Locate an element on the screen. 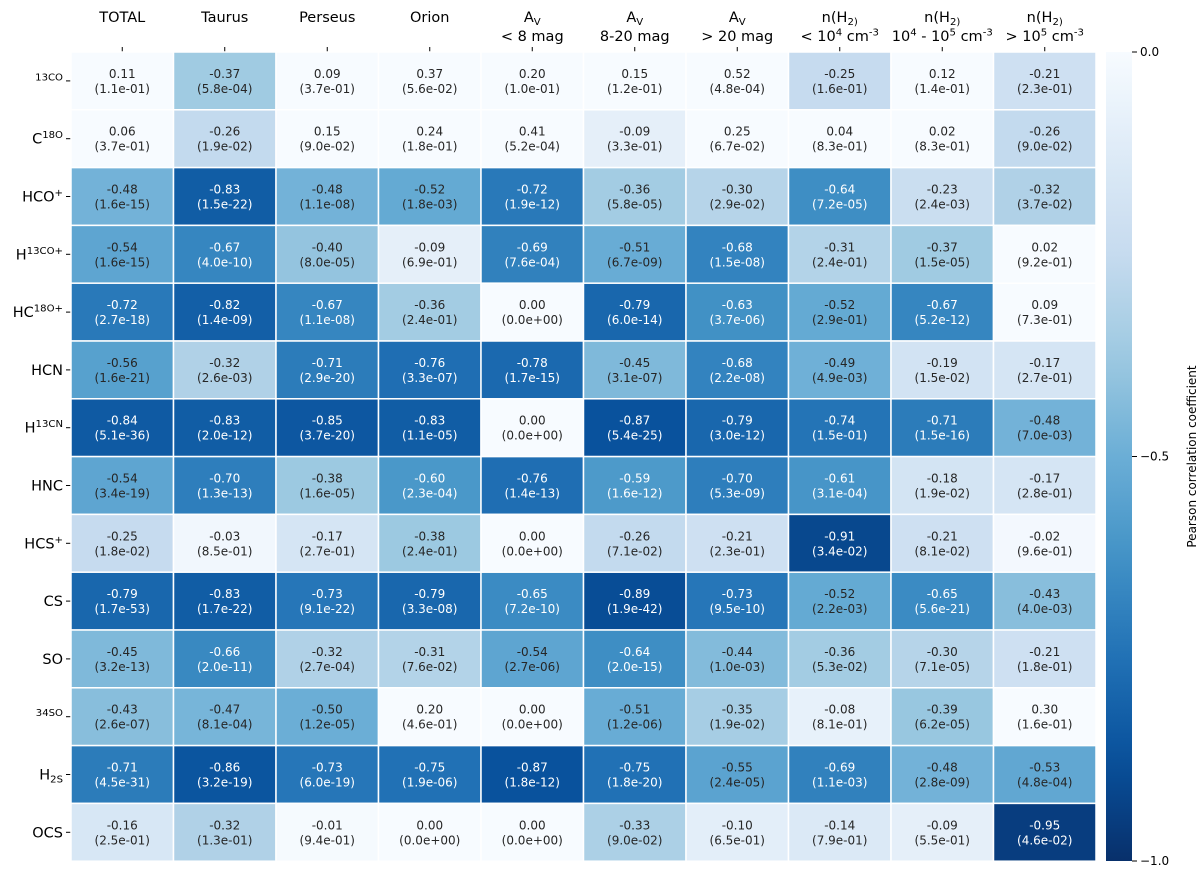 This screenshot has height=871, width=1200. cell-value-label: -0.63 is located at coordinates (737, 305).